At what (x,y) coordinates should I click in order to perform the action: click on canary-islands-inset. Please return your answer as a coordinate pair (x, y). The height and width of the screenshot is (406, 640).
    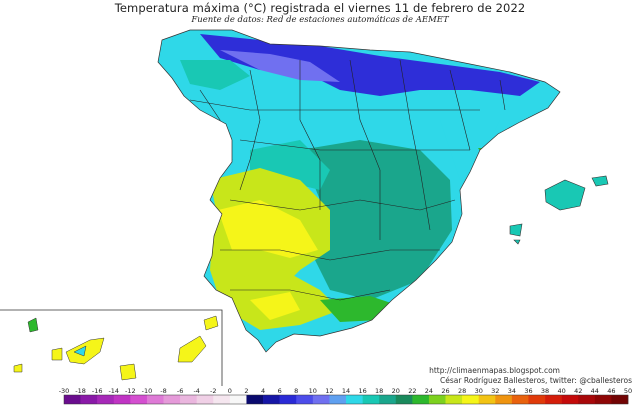
    Looking at the image, I should click on (111, 347).